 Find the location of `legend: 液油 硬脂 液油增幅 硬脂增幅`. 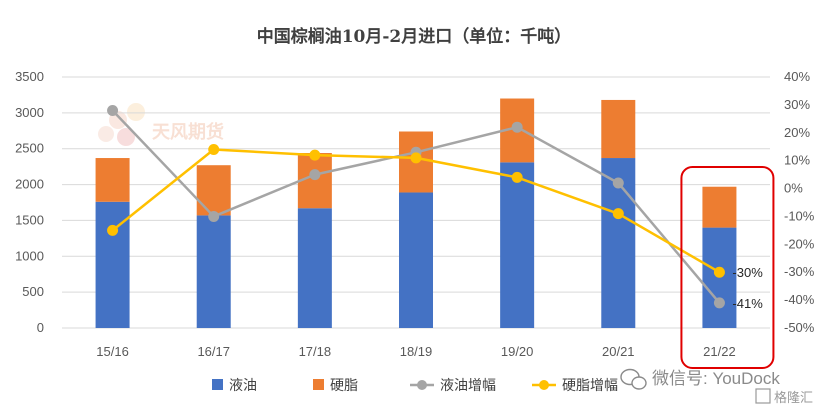

legend: 液油 硬脂 液油增幅 硬脂增幅 is located at coordinates (415, 385).